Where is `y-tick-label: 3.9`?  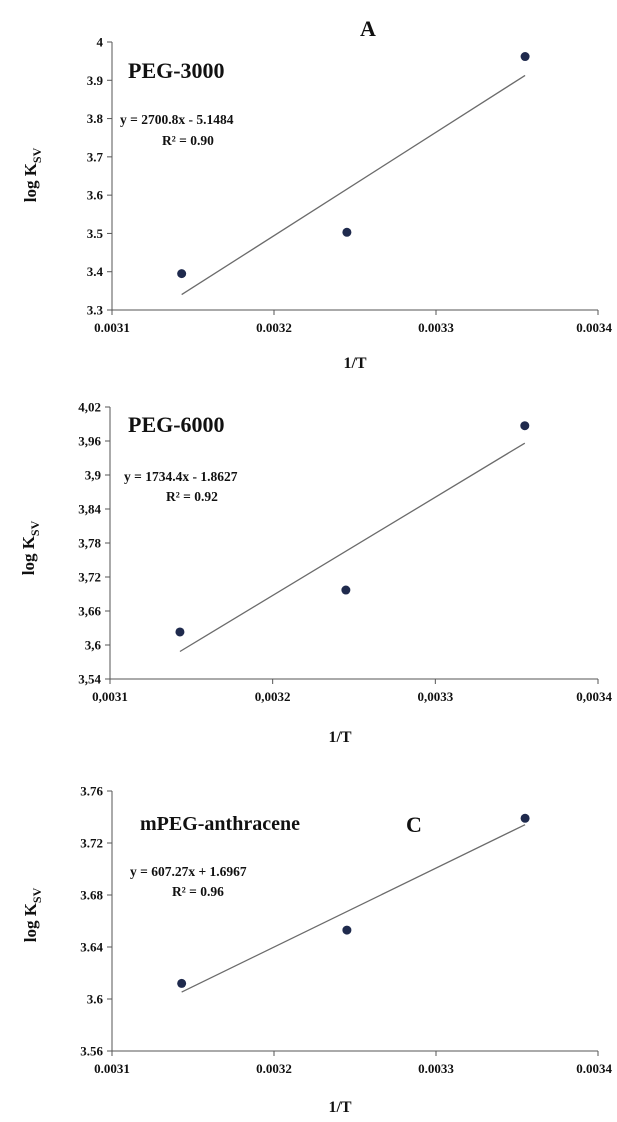 y-tick-label: 3.9 is located at coordinates (95, 80).